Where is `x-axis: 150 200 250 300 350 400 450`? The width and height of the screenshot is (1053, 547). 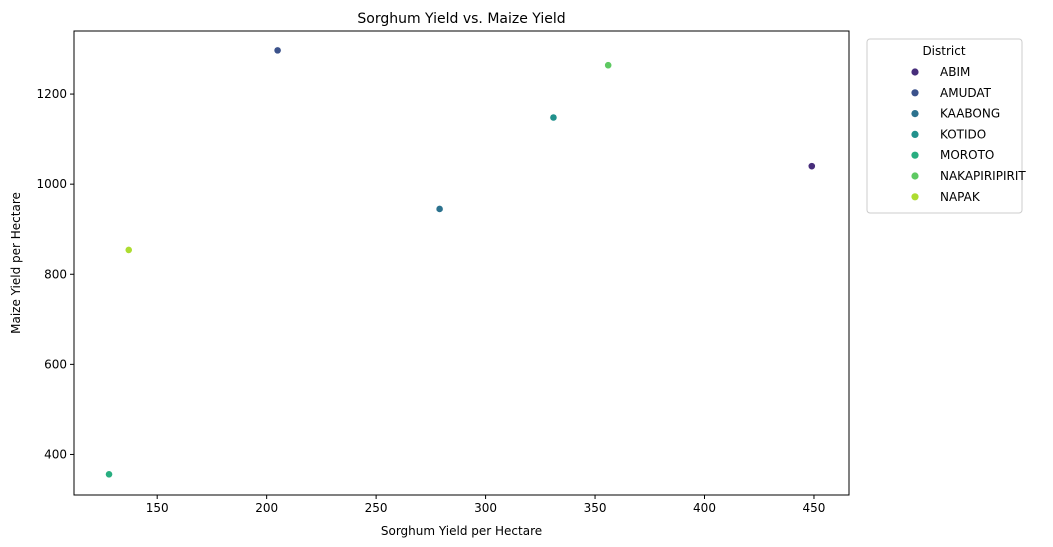
x-axis: 150 200 250 300 350 400 450 is located at coordinates (486, 505).